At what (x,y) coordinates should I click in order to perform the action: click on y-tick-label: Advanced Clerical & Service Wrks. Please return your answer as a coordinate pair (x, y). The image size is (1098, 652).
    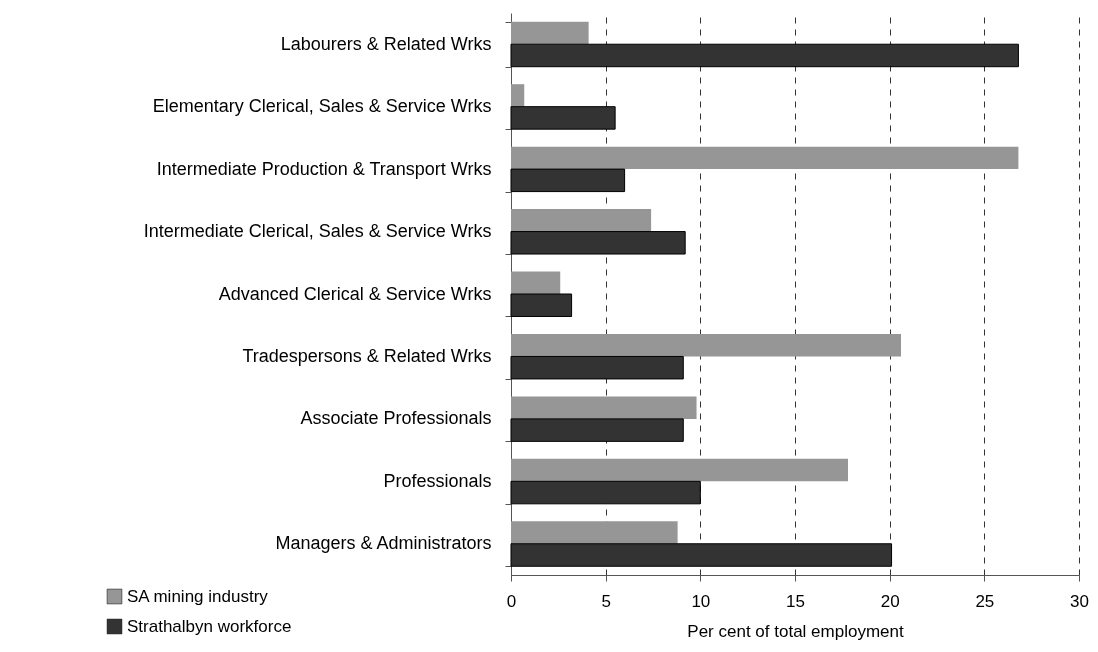
    Looking at the image, I should click on (355, 293).